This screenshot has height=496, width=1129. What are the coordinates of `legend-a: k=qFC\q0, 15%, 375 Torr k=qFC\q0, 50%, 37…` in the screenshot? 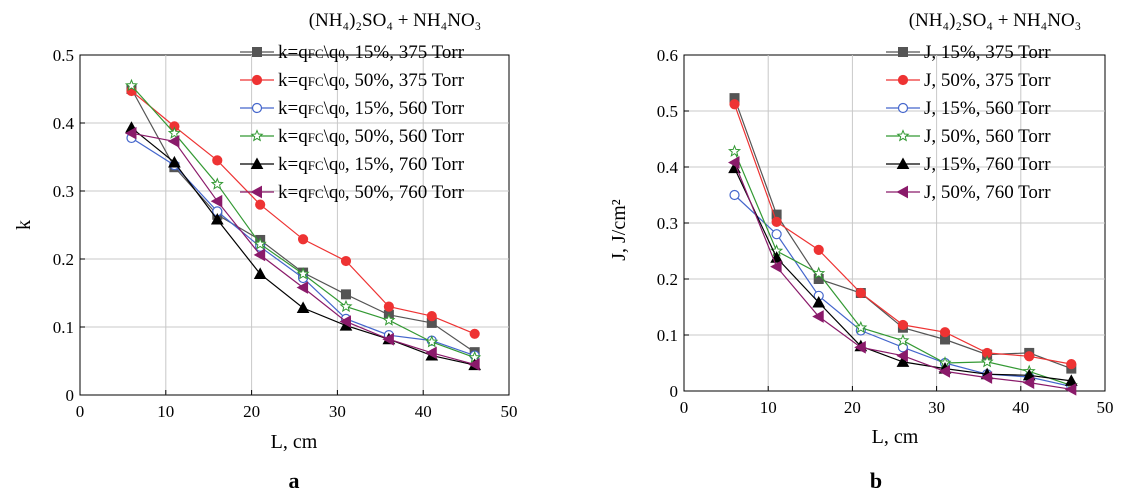 It's located at (352, 122).